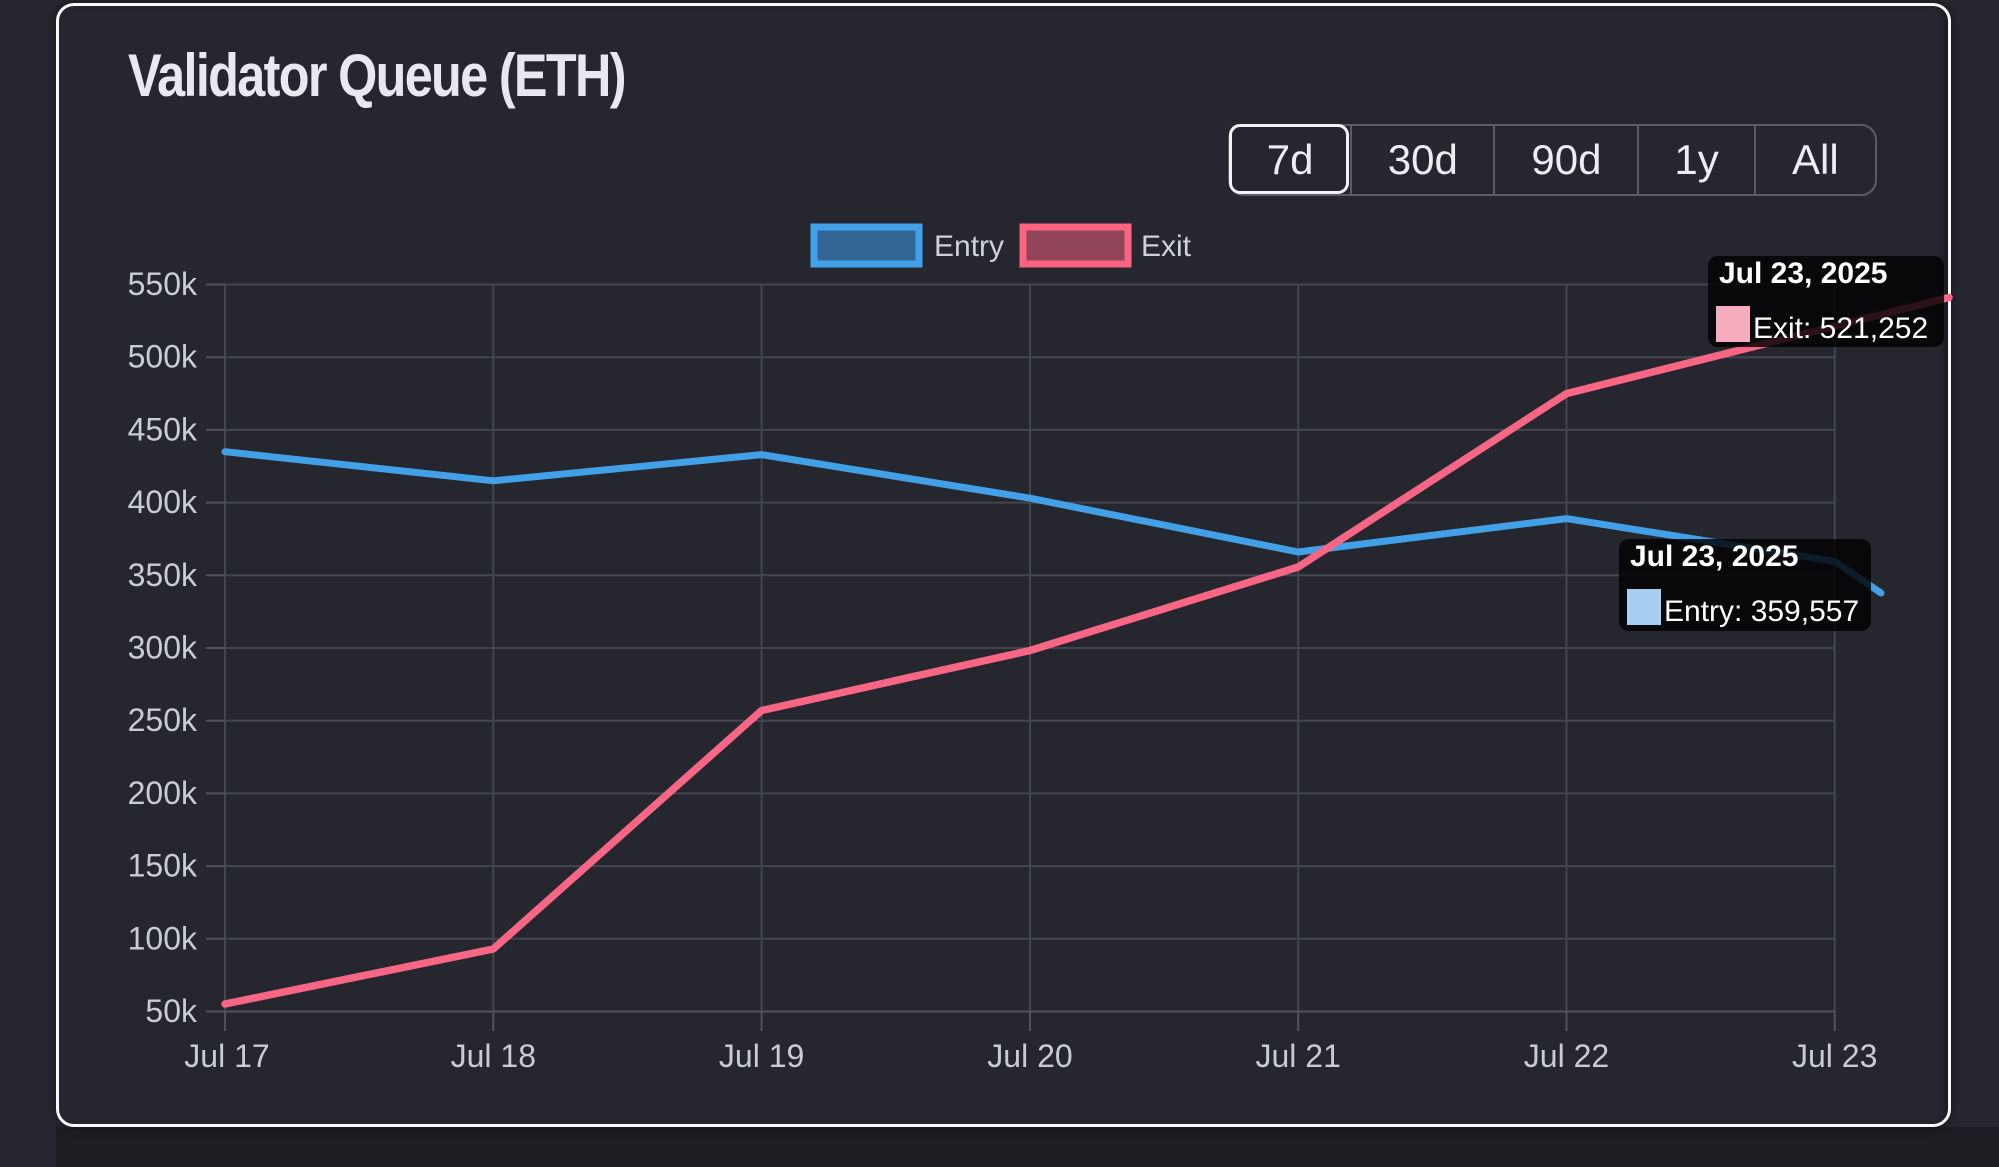  Describe the element at coordinates (163, 866) in the screenshot. I see `svg-text: 150k` at that location.